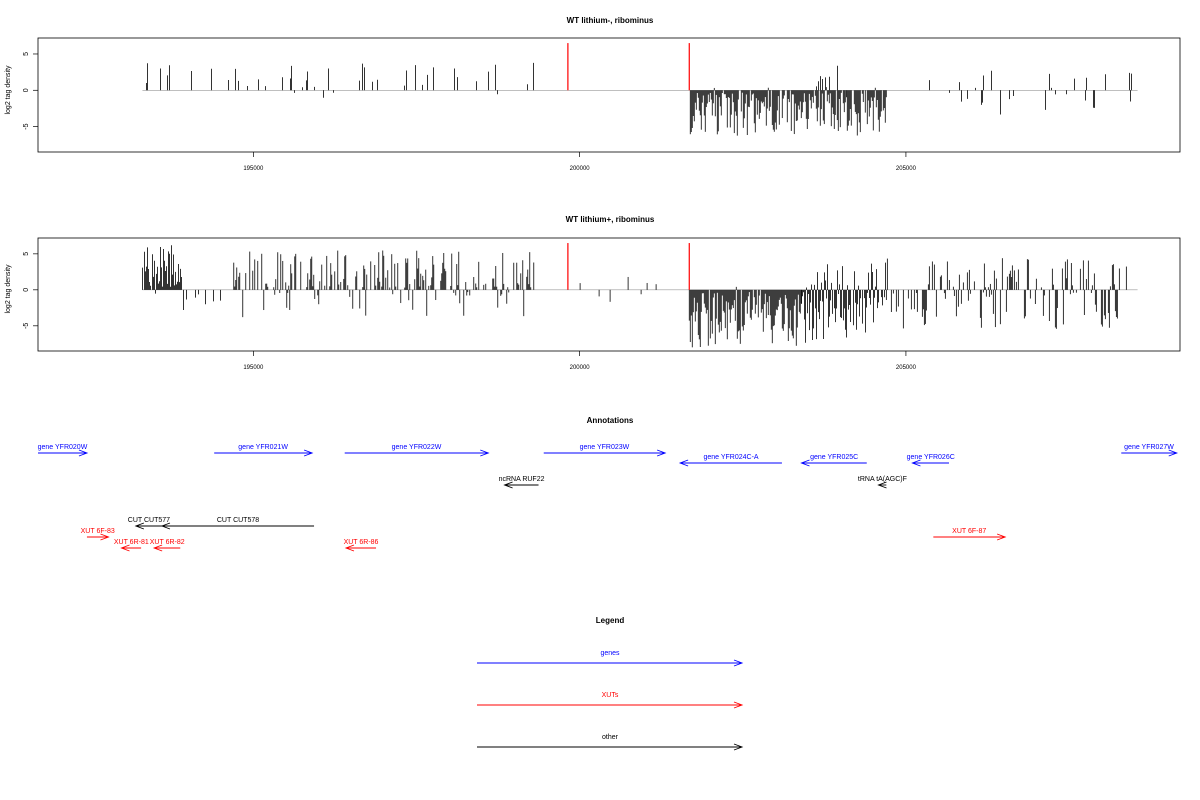  Describe the element at coordinates (610, 219) in the screenshot. I see `track-title: WT lithium+, ribominus` at that location.